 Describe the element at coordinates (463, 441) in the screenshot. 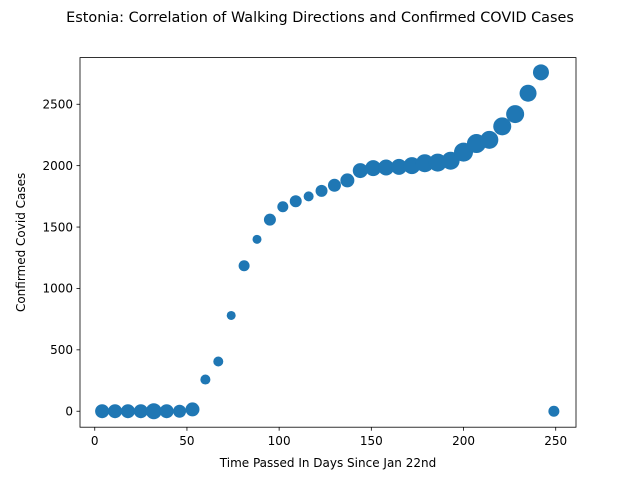

I see `x-tick-label: 200` at that location.